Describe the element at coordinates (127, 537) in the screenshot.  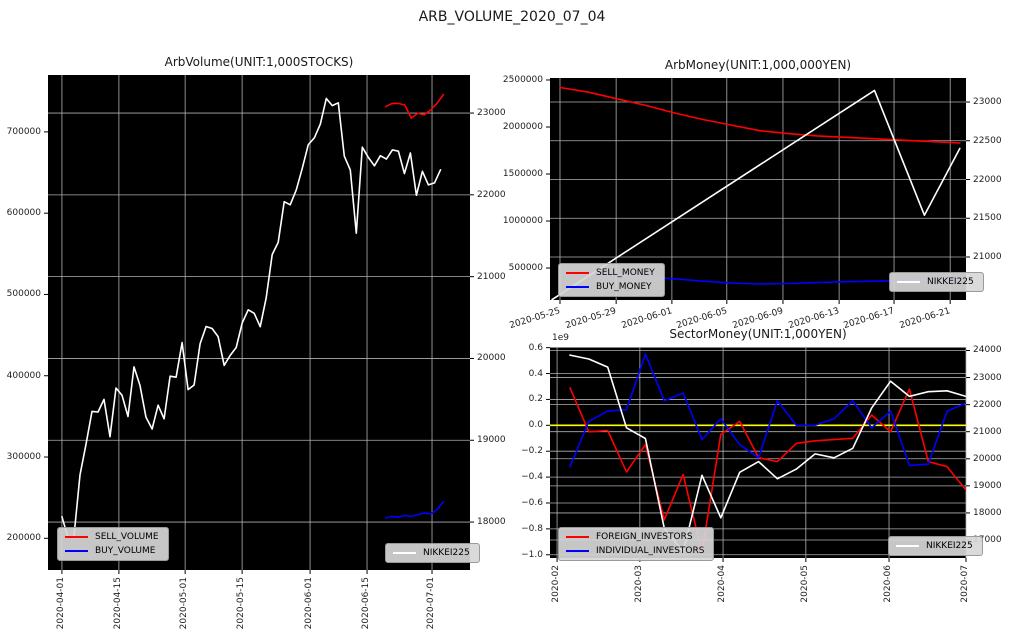
I see `legend-item-label: SELL_VOLUME` at that location.